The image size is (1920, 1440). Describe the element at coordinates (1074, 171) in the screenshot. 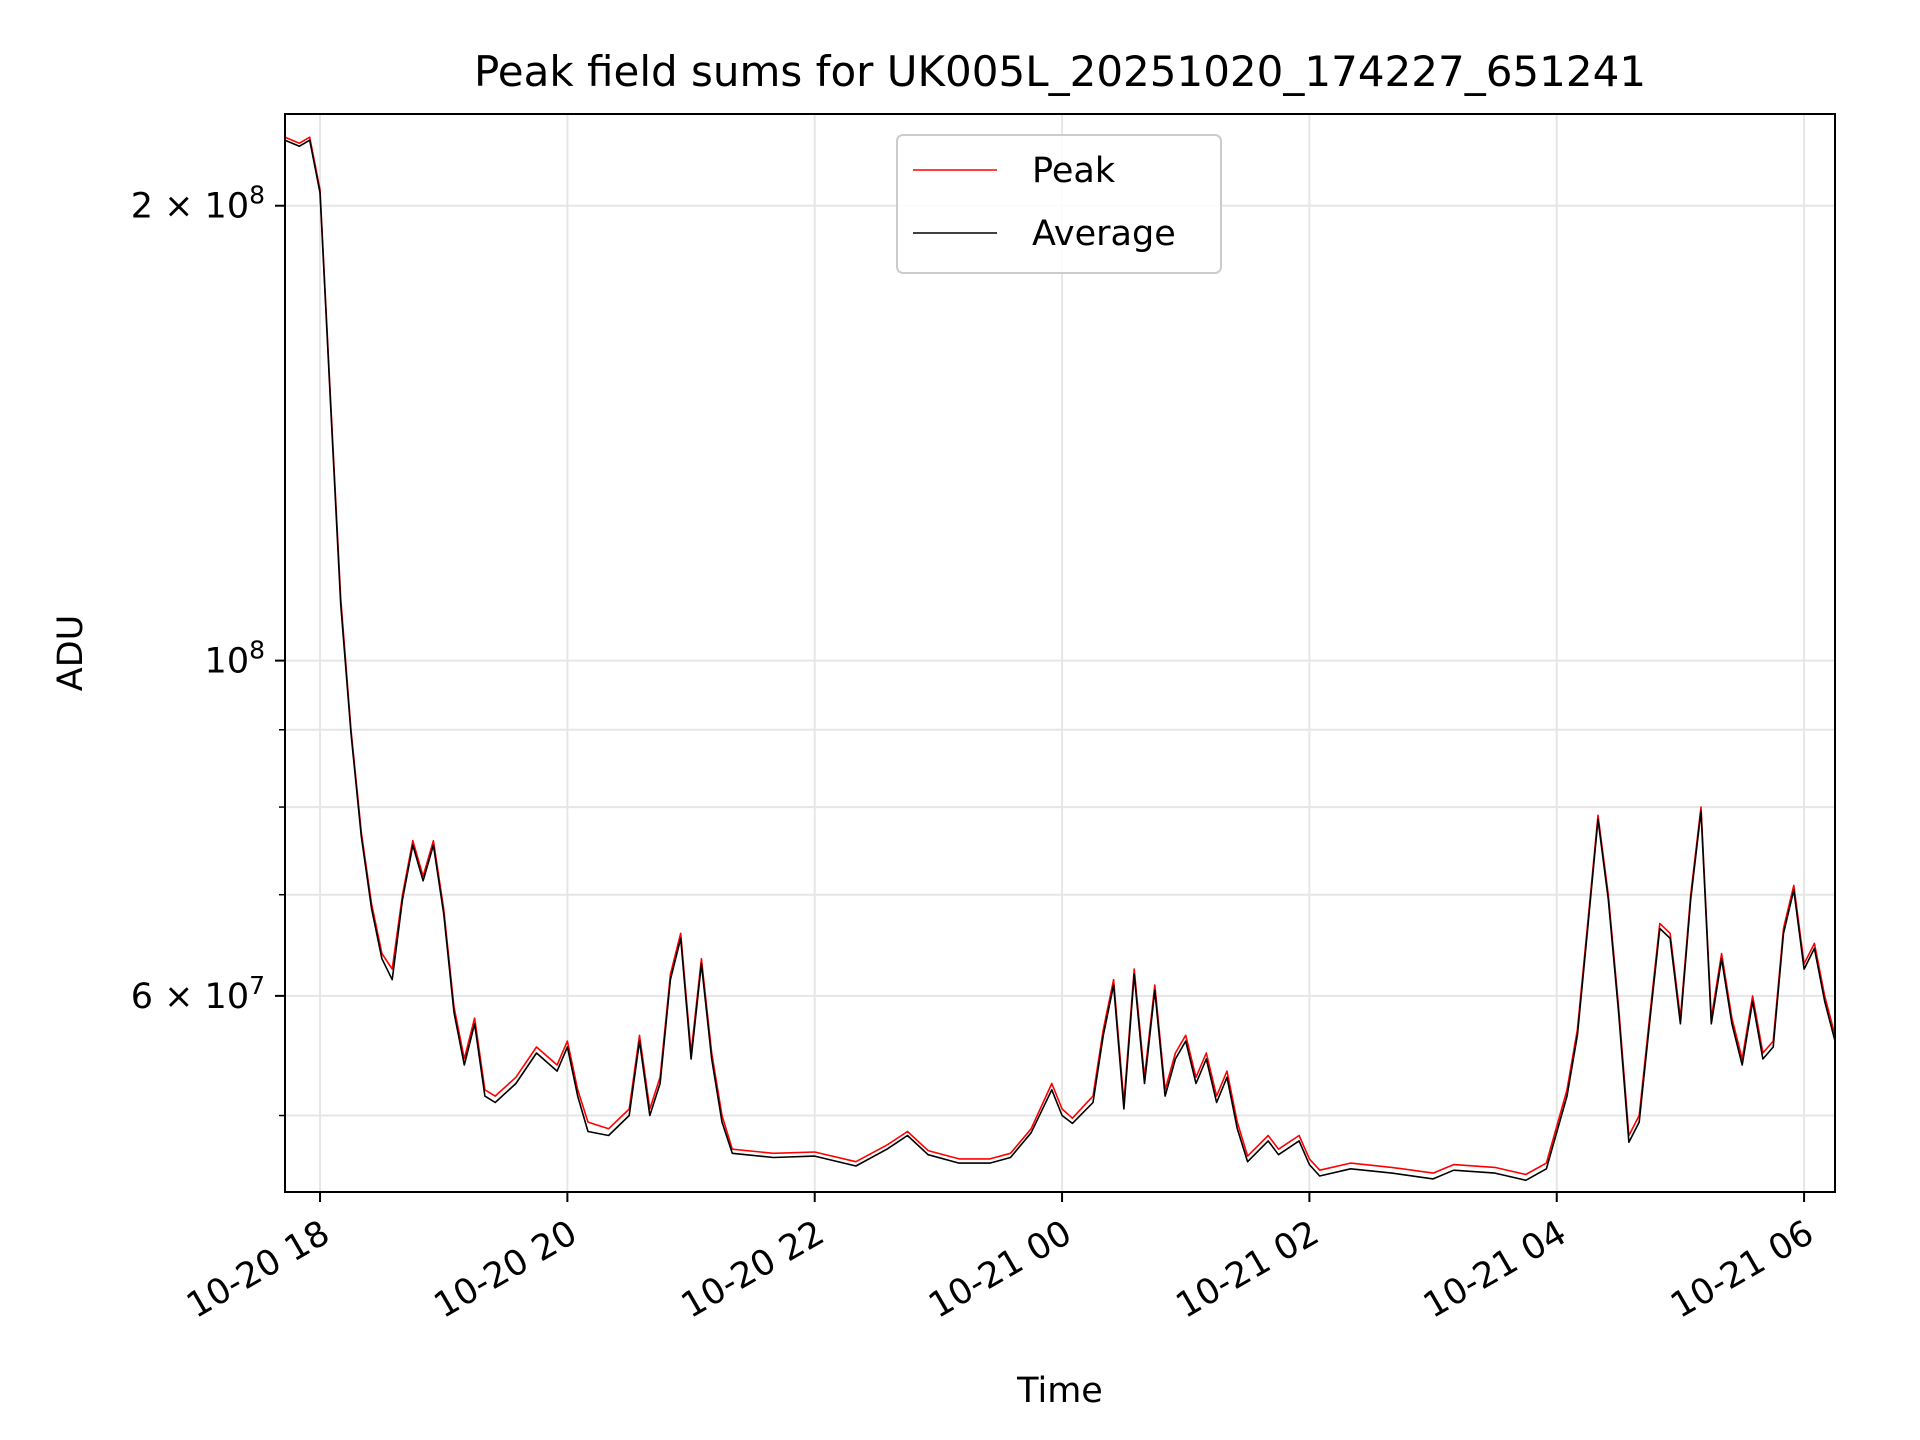

I see `legend-label-peak: Peak` at that location.